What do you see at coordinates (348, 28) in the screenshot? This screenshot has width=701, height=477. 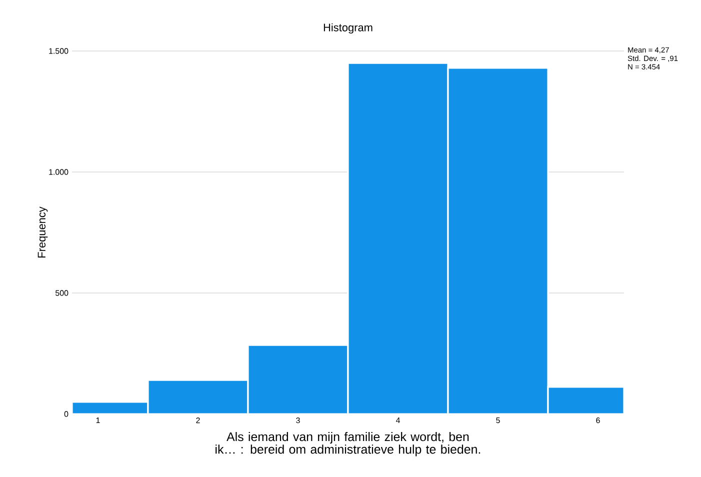 I see `chart-title: Histogram` at bounding box center [348, 28].